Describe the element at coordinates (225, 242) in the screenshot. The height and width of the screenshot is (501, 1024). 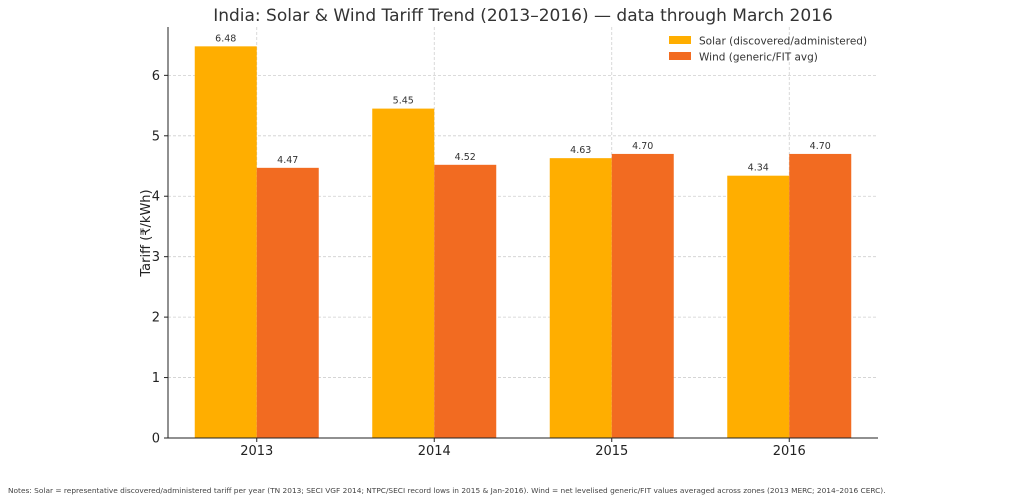
I see `bar-solar-2013` at that location.